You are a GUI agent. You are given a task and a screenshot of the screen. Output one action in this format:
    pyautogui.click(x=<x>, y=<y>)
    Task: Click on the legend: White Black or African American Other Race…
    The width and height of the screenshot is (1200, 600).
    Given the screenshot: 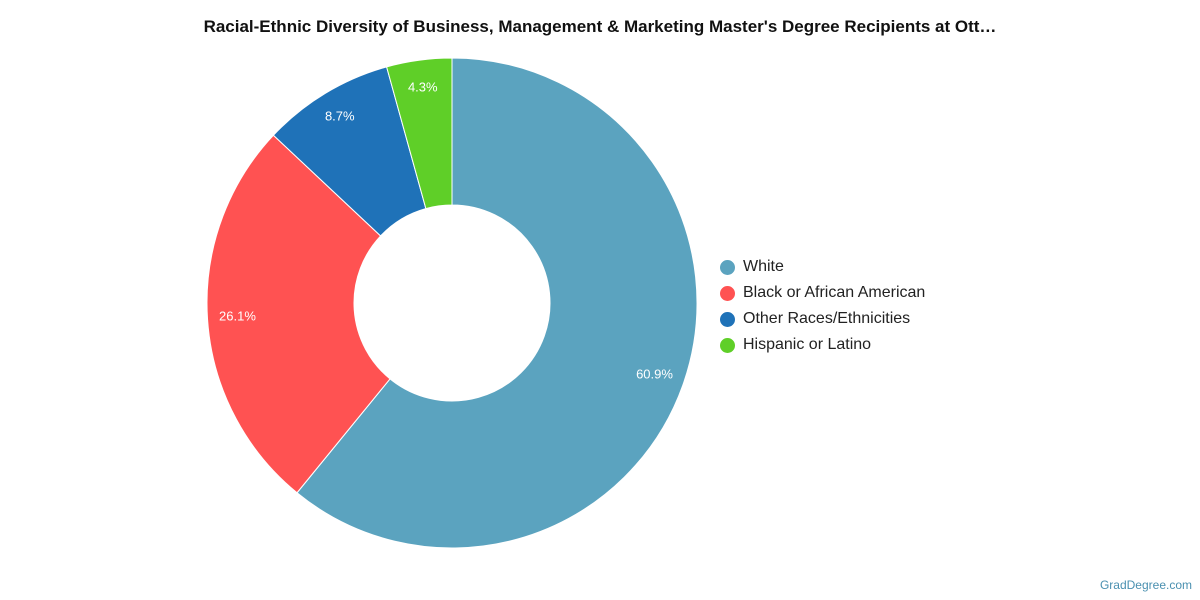 What is the action you would take?
    pyautogui.click(x=822, y=306)
    